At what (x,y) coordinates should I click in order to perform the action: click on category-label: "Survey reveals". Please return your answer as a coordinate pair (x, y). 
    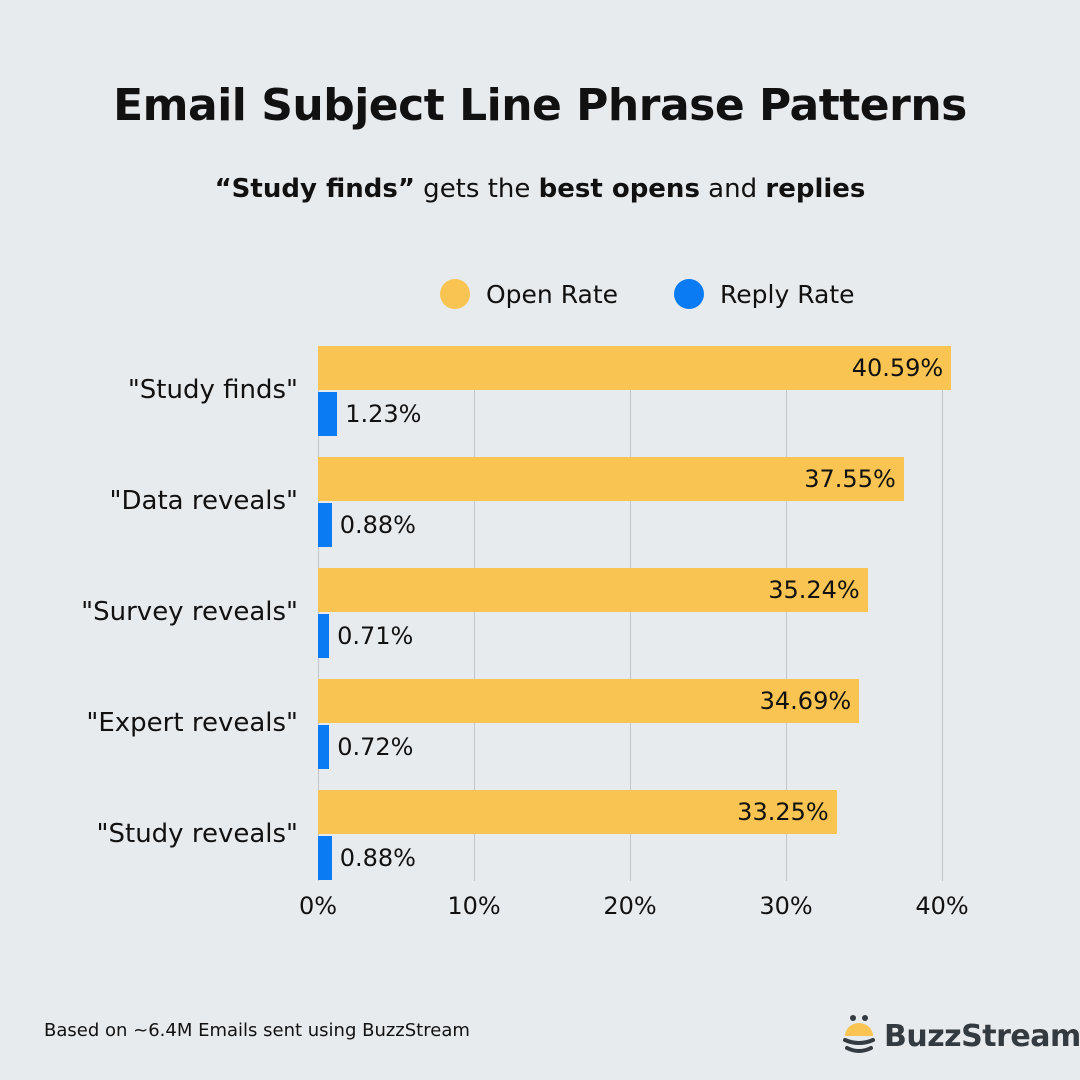
    Looking at the image, I should click on (189, 612).